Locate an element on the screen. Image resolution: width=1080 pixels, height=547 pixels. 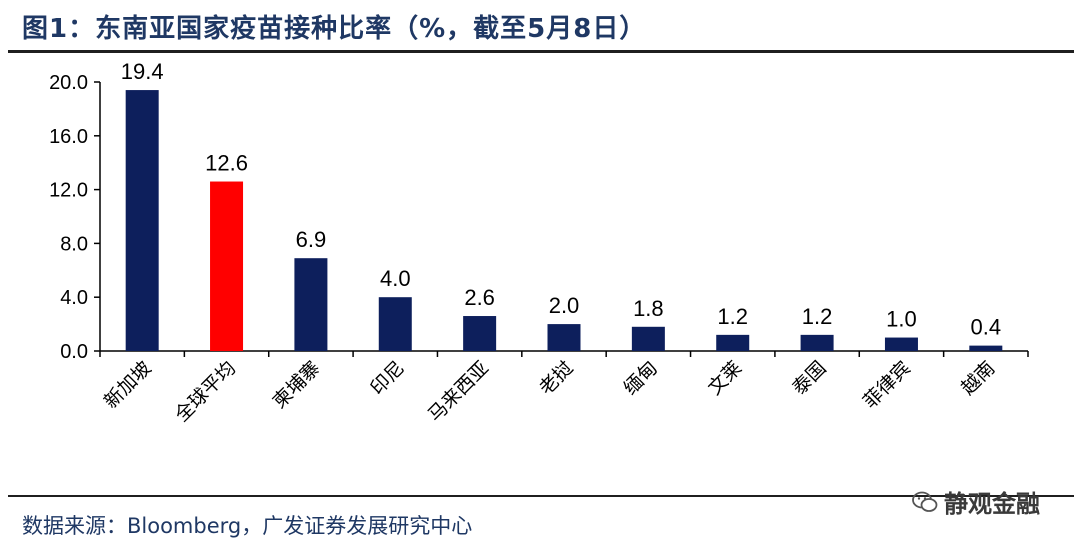
chart-title: 图1：东南亚国家疫苗接种比率（%，截至5月8日） is located at coordinates (334, 29).